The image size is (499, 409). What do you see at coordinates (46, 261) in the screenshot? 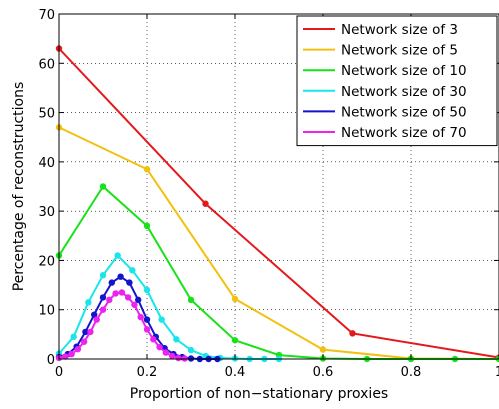
I see `y-tick-label: 20` at bounding box center [46, 261].